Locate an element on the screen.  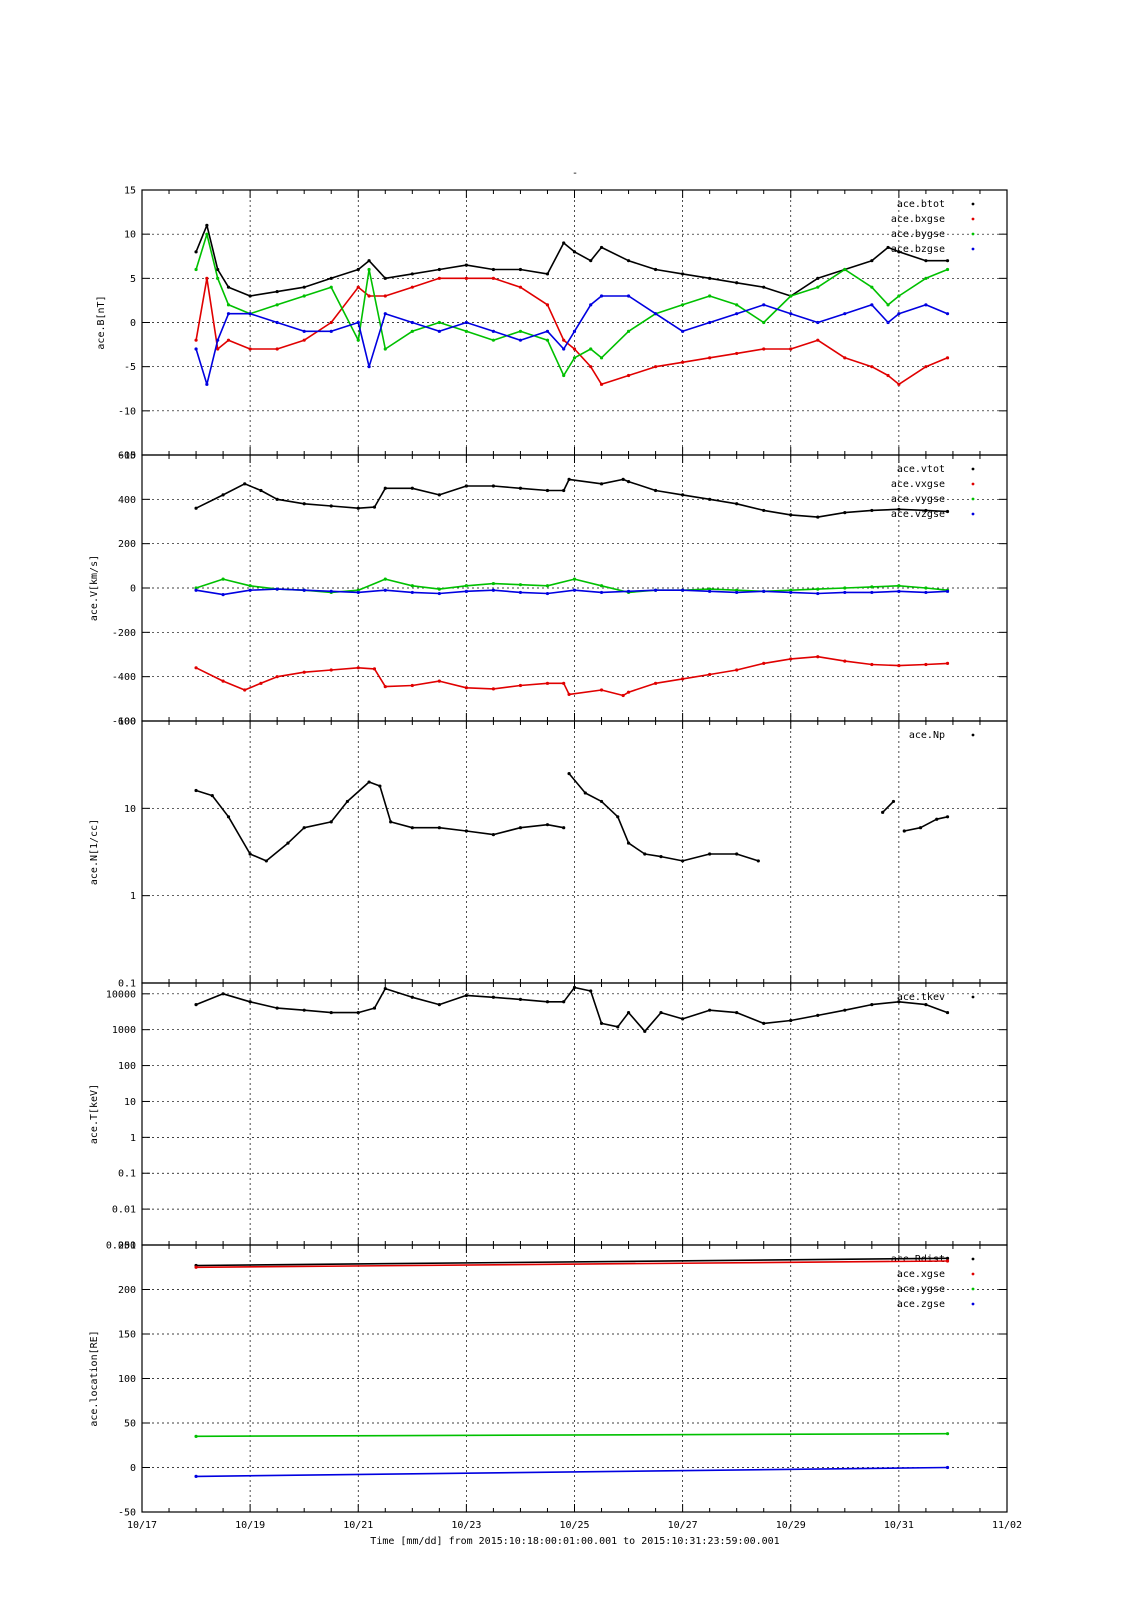
y-tick-label: 150 is located at coordinates (127, 1335).